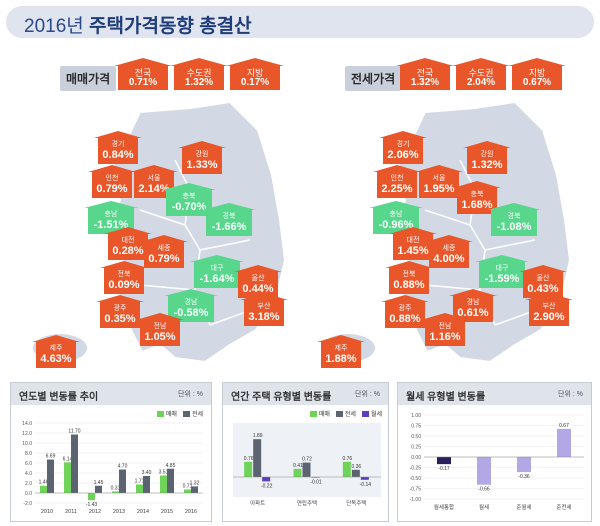 Image resolution: width=600 pixels, height=526 pixels. What do you see at coordinates (112, 189) in the screenshot?
I see `sale-region-value: 0.79%` at bounding box center [112, 189].